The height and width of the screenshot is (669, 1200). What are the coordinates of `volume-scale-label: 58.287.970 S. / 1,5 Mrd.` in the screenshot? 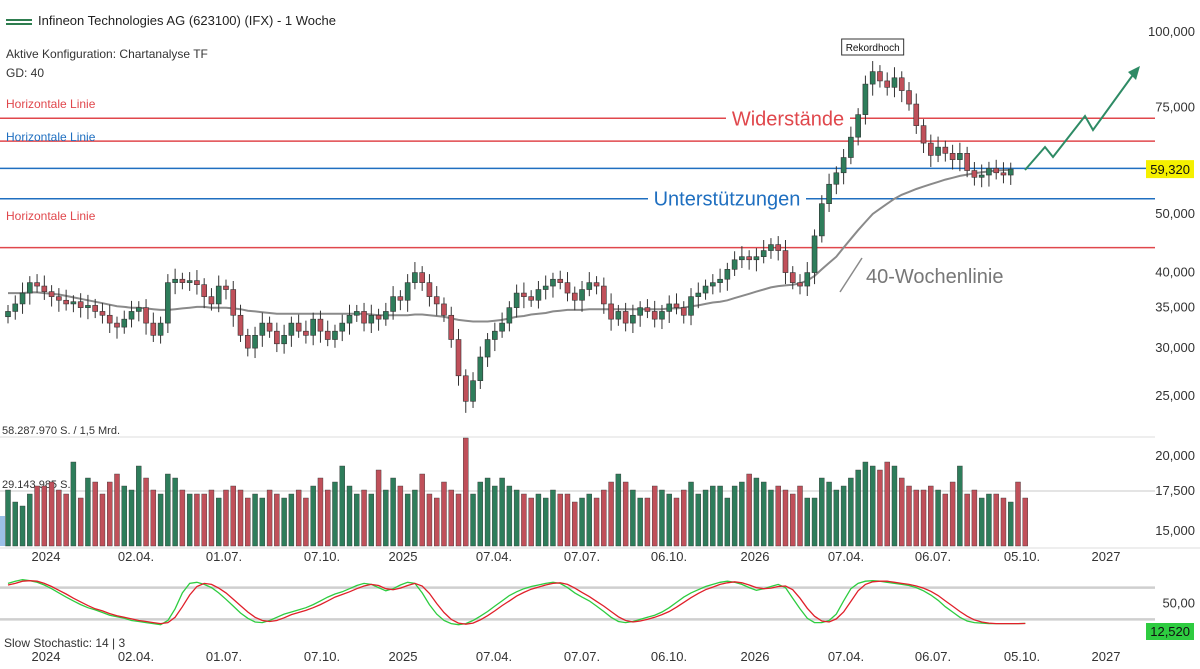 It's located at (61, 431).